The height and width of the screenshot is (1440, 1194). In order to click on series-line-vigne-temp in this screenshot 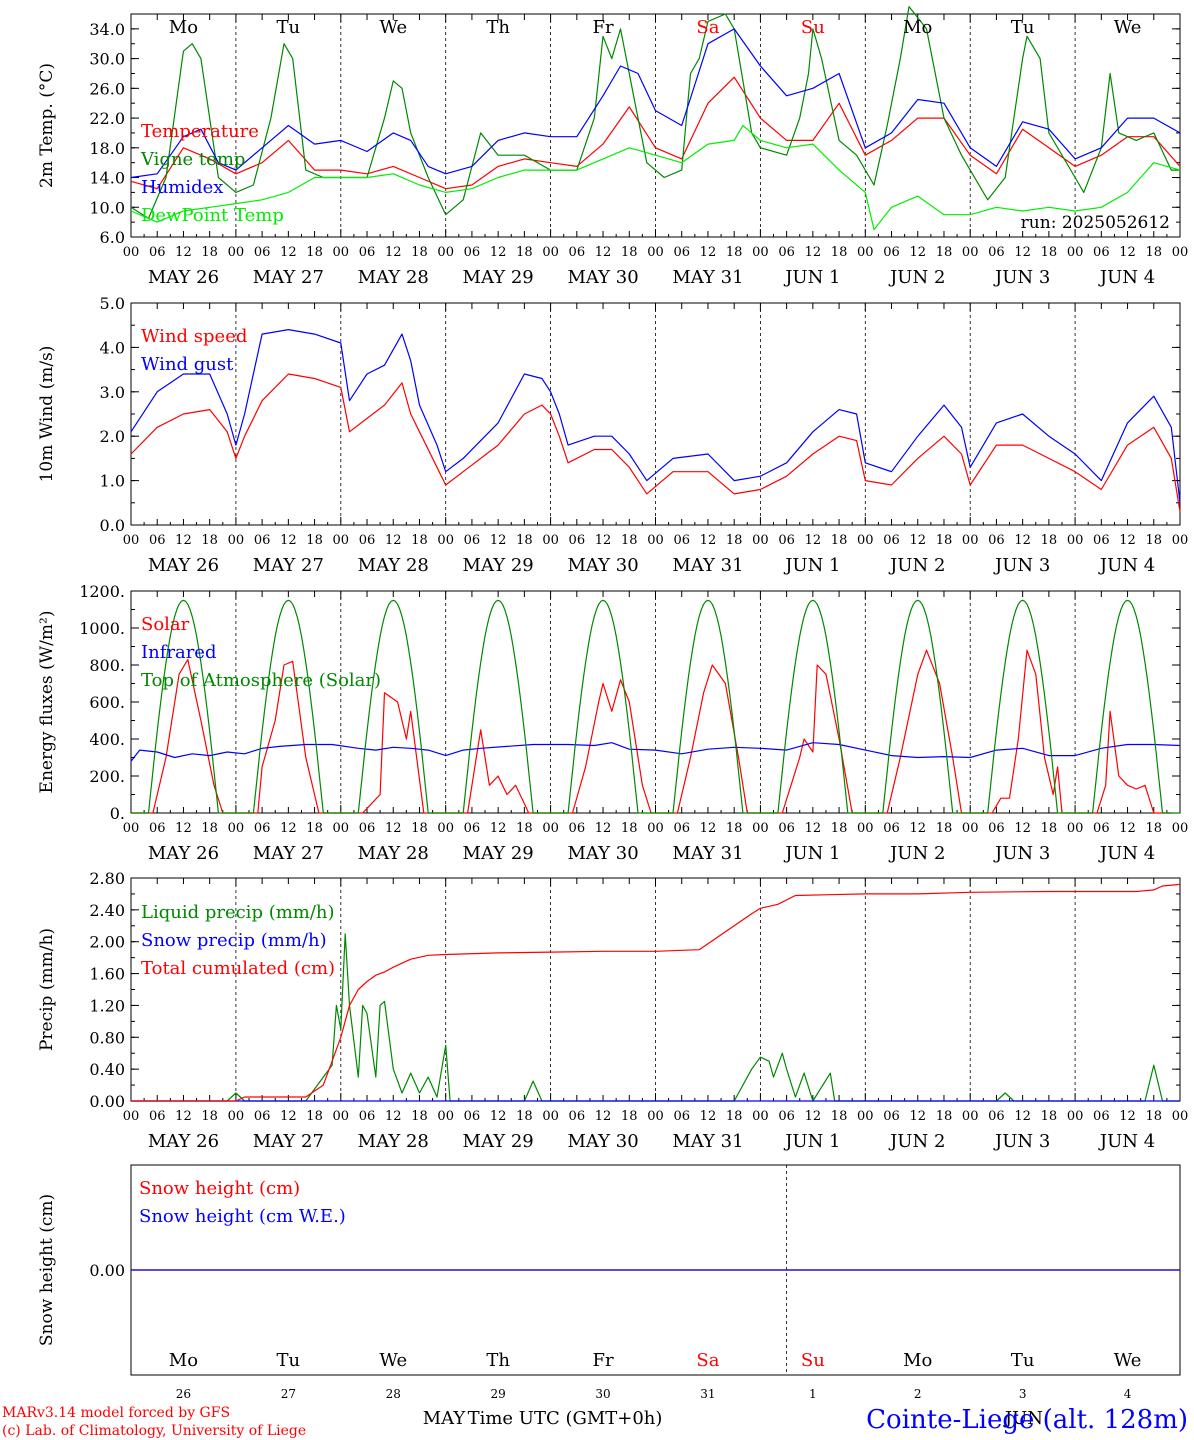, I will do `click(655, 112)`.